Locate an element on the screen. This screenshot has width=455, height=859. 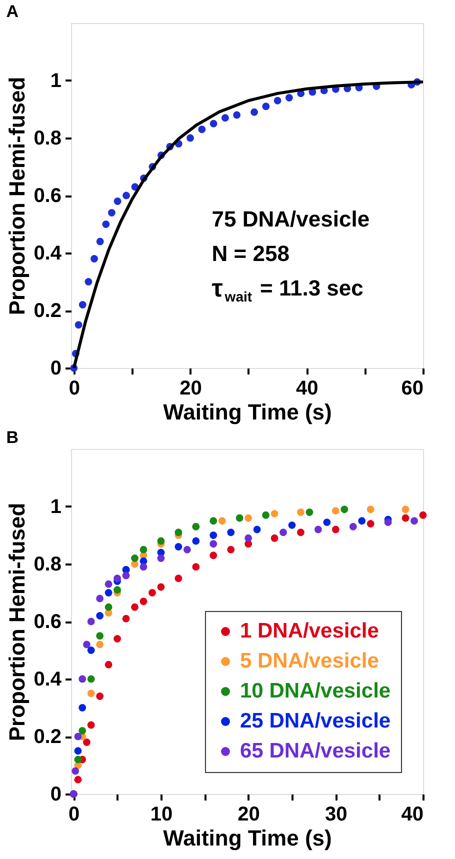
chart-title: B is located at coordinates (12, 437).